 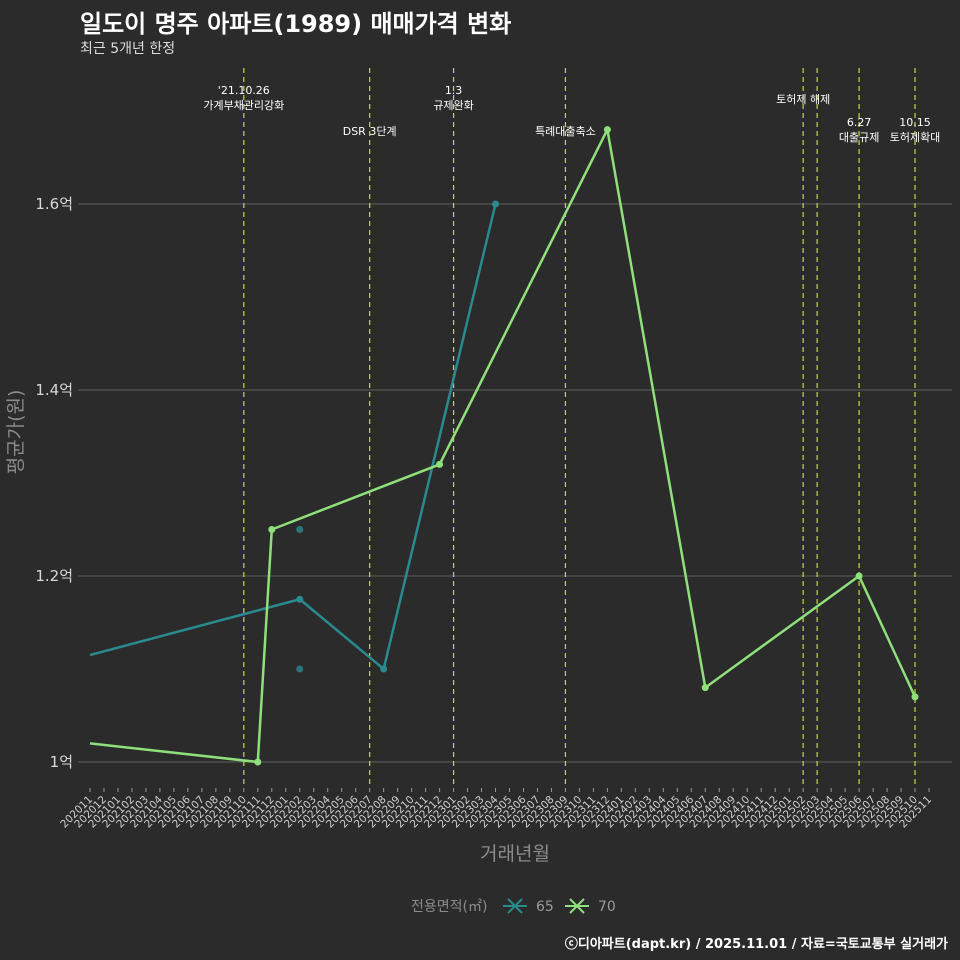 I want to click on y-tick-label: 1.6억, so click(x=54, y=204).